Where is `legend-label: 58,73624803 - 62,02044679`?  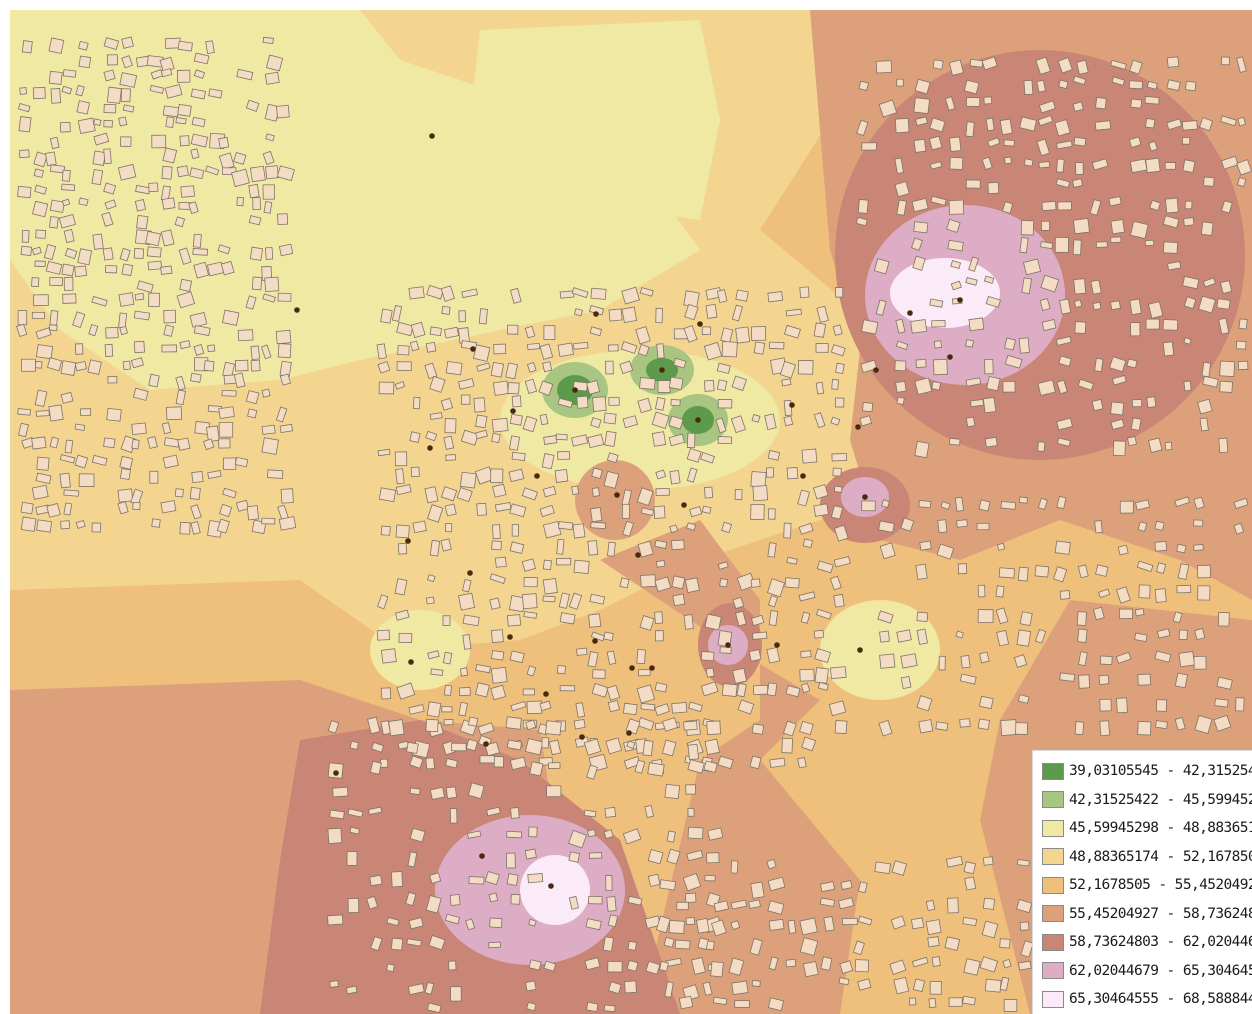
legend-label: 58,73624803 - 62,02044679 is located at coordinates (1160, 942).